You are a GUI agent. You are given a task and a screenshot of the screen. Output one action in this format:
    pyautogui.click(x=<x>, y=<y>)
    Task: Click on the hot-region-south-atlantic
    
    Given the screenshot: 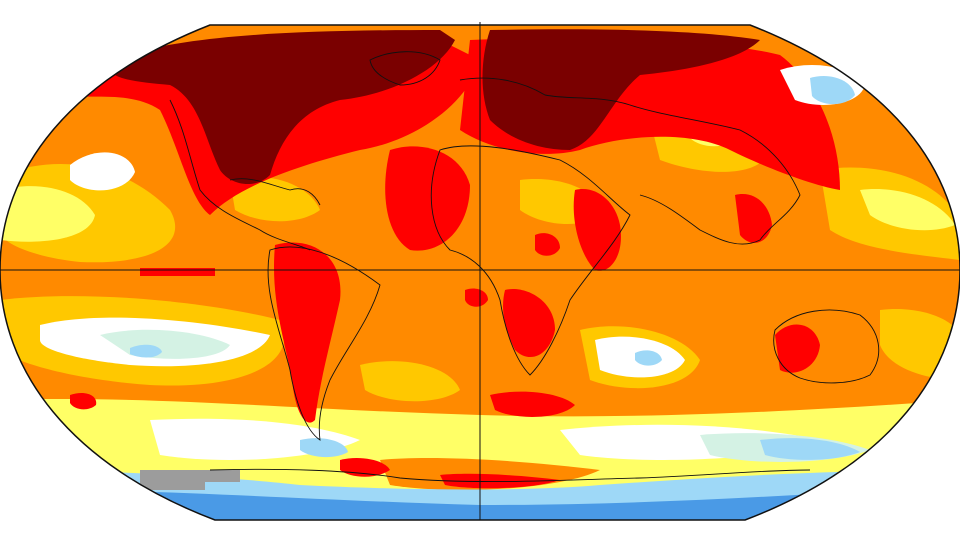 What is the action you would take?
    pyautogui.click(x=532, y=404)
    